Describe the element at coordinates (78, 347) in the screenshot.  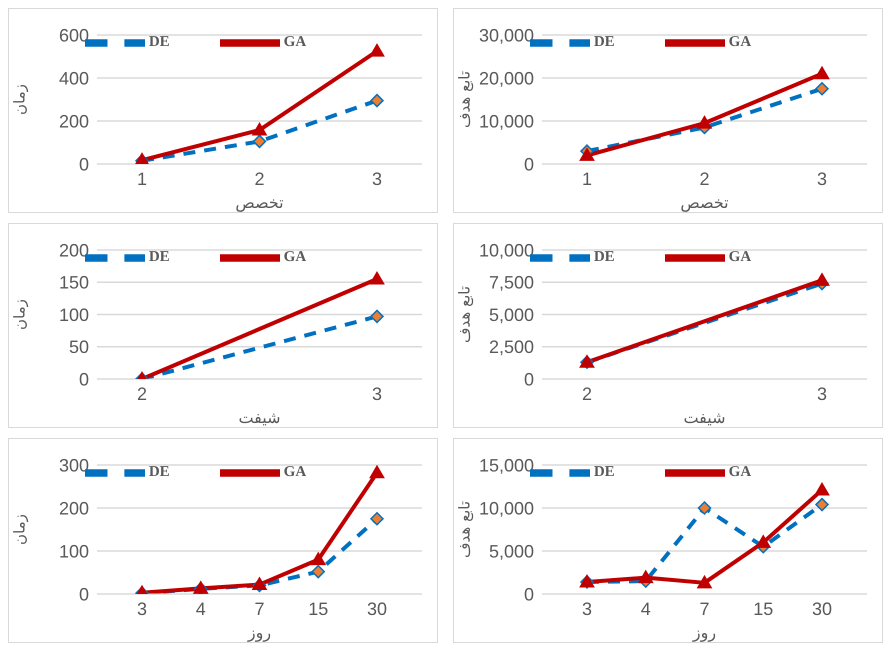
I see `y-tick-label: 50` at that location.